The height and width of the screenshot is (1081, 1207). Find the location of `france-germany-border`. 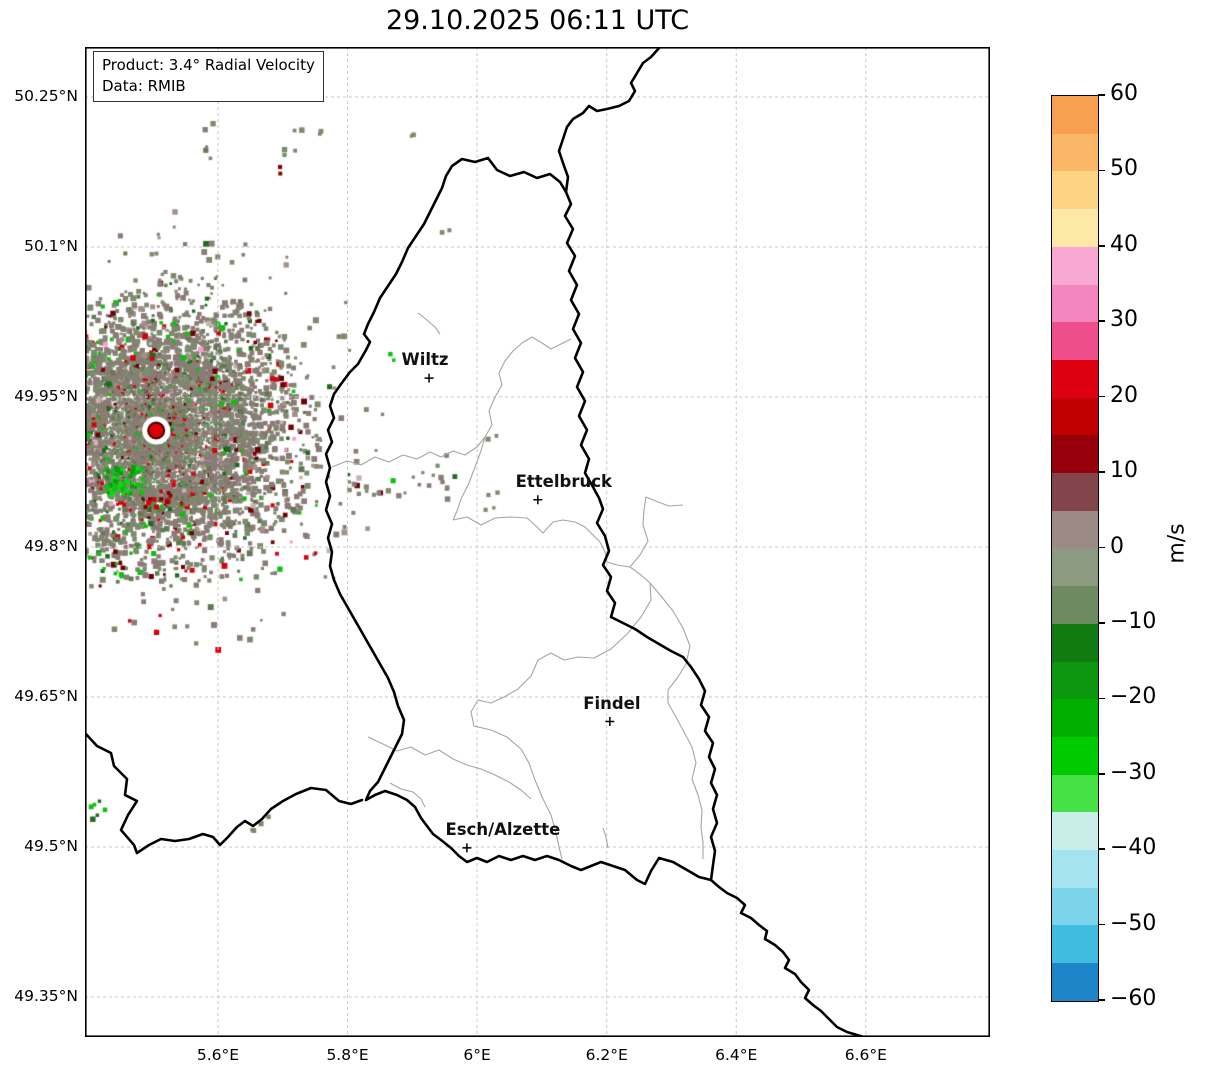

france-germany-border is located at coordinates (788, 957).